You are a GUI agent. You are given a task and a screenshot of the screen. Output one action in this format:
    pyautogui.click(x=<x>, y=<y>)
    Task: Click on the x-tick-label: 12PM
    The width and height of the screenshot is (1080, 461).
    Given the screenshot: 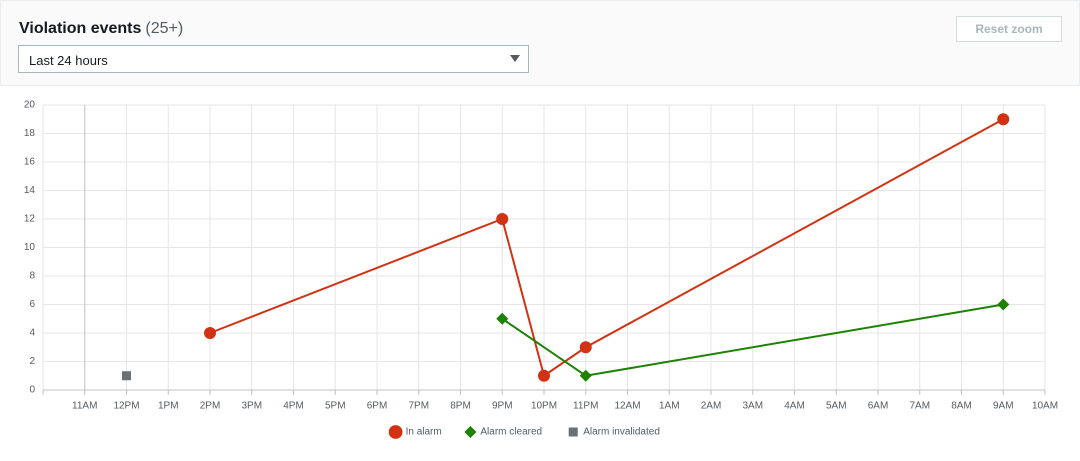 What is the action you would take?
    pyautogui.click(x=126, y=406)
    